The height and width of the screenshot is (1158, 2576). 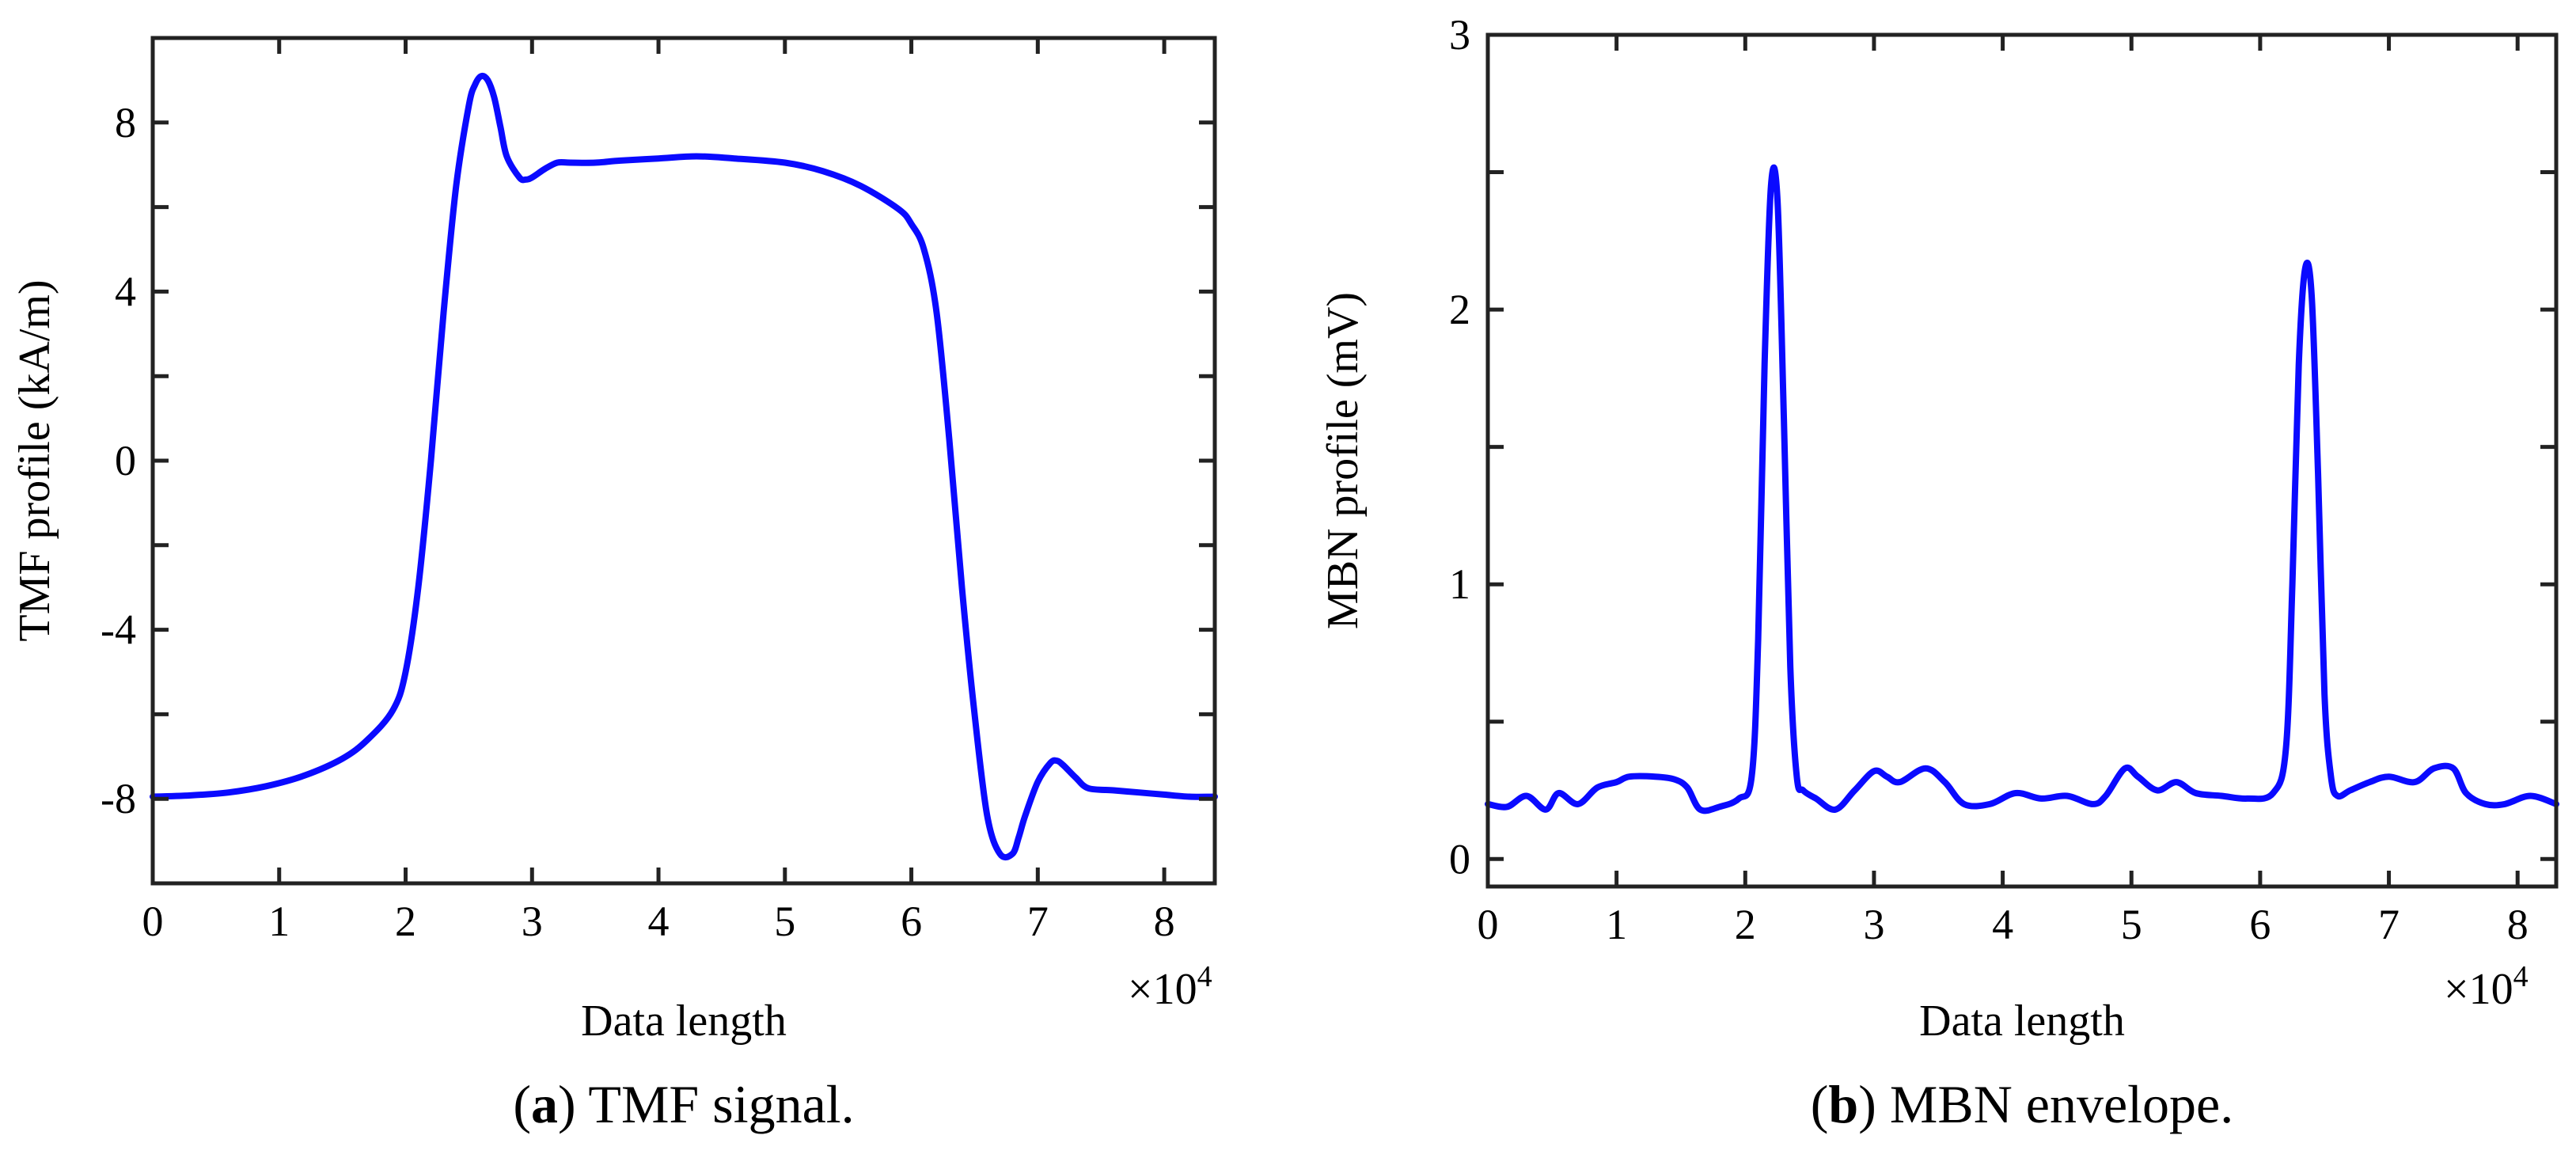 What do you see at coordinates (659, 921) in the screenshot?
I see `tmf-x-tick-label: 4` at bounding box center [659, 921].